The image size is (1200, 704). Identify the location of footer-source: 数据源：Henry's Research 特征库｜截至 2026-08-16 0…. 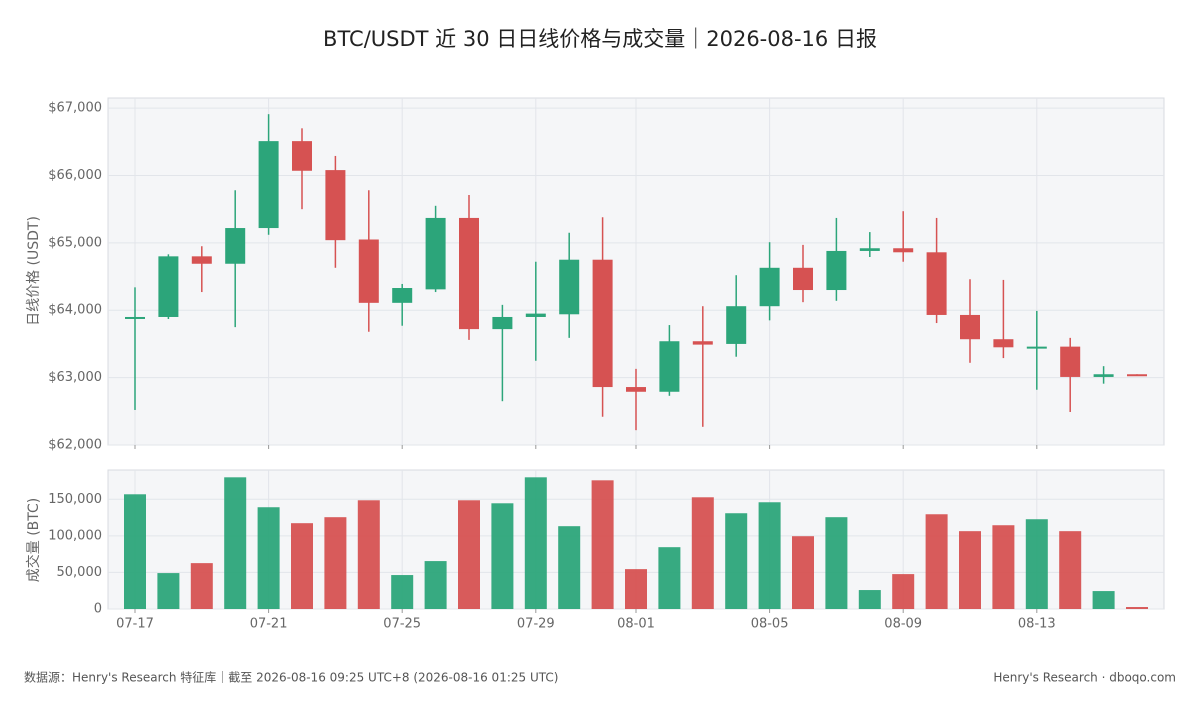
(291, 677).